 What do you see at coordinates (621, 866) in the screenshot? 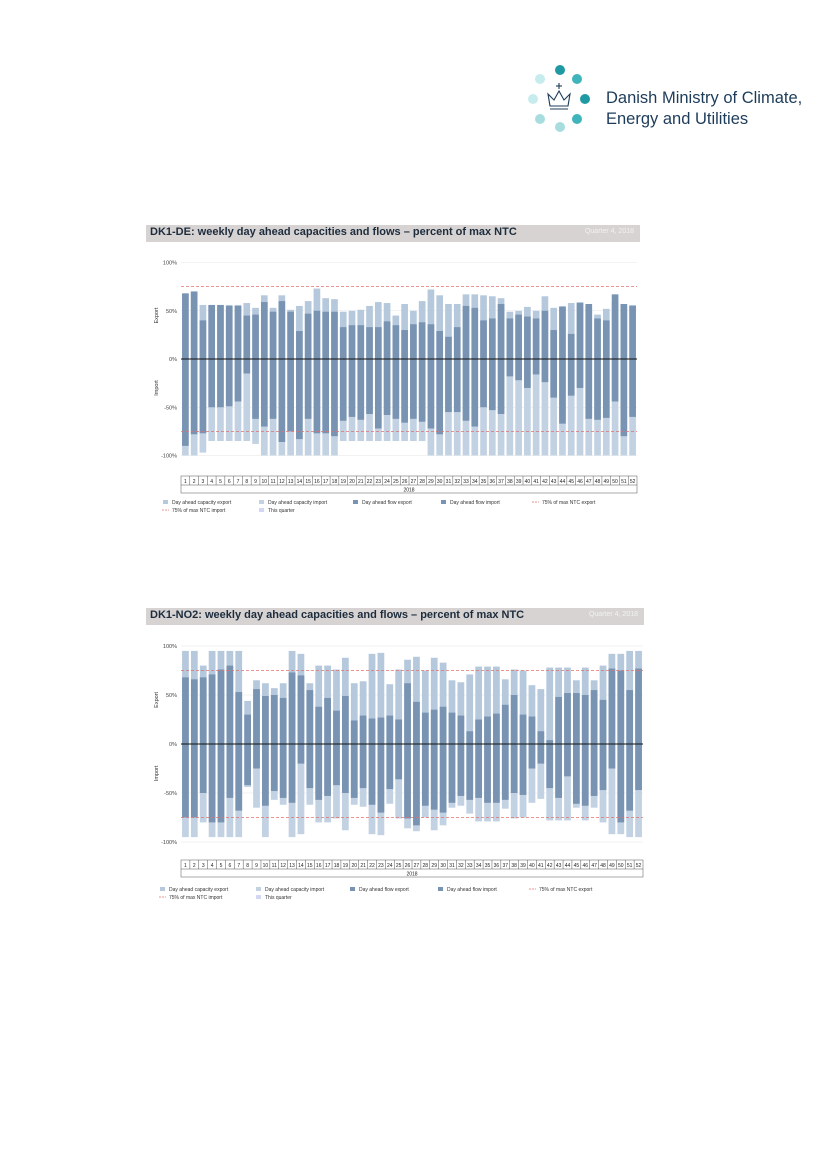
I see `x-tick-label: 50` at bounding box center [621, 866].